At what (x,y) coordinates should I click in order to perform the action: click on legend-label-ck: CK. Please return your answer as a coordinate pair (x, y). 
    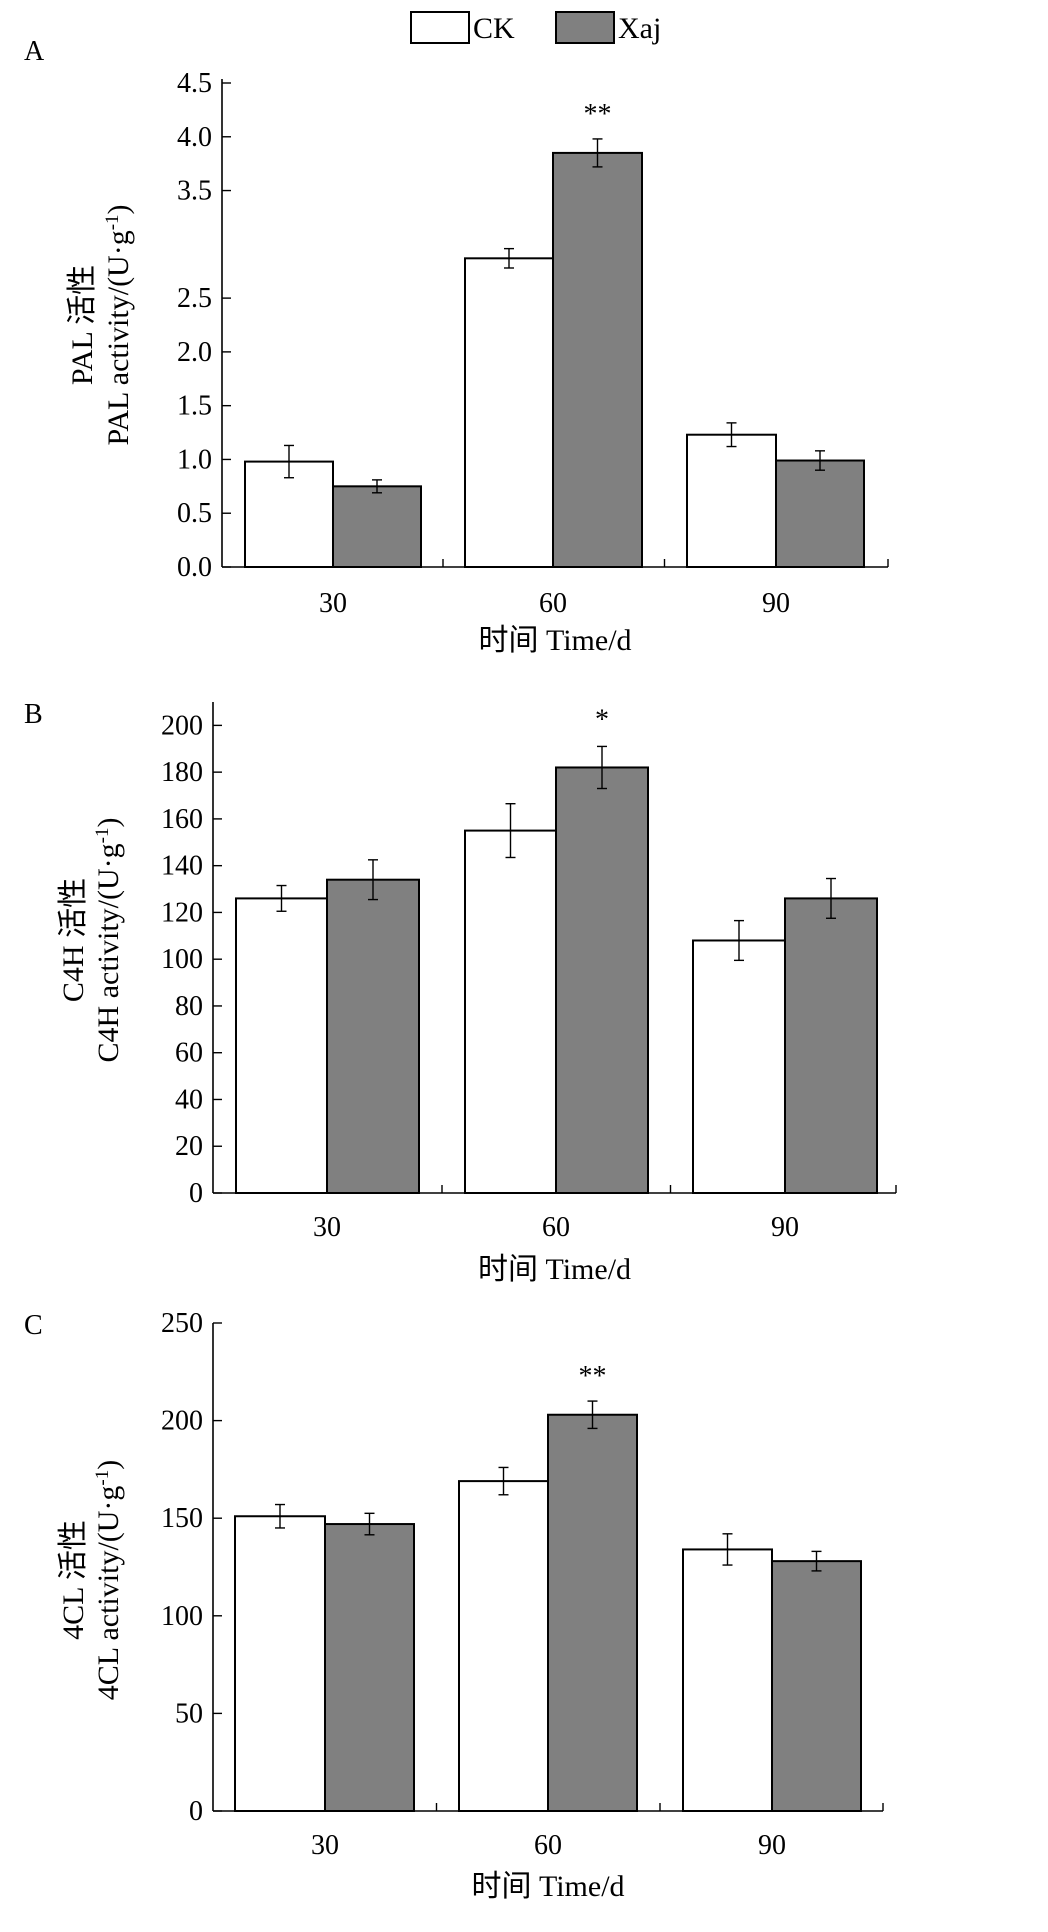
    Looking at the image, I should click on (494, 28).